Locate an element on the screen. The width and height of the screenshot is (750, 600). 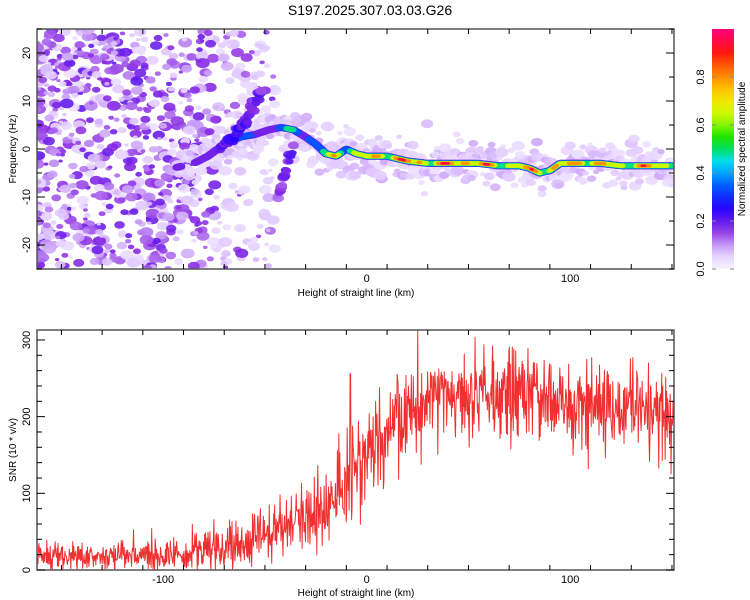
spectrogram-y-tick-label: -10 is located at coordinates (27, 197).